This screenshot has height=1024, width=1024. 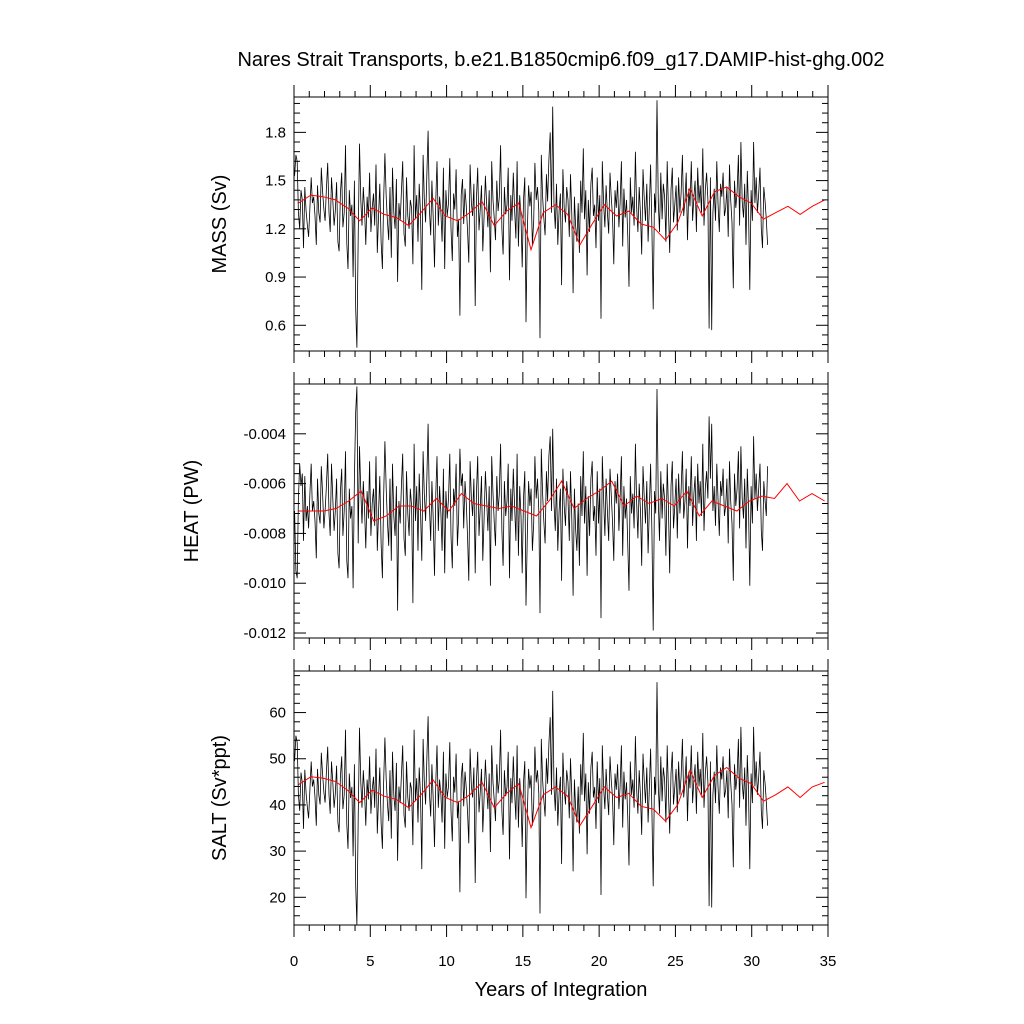 I want to click on x-tick-label: 20, so click(x=599, y=961).